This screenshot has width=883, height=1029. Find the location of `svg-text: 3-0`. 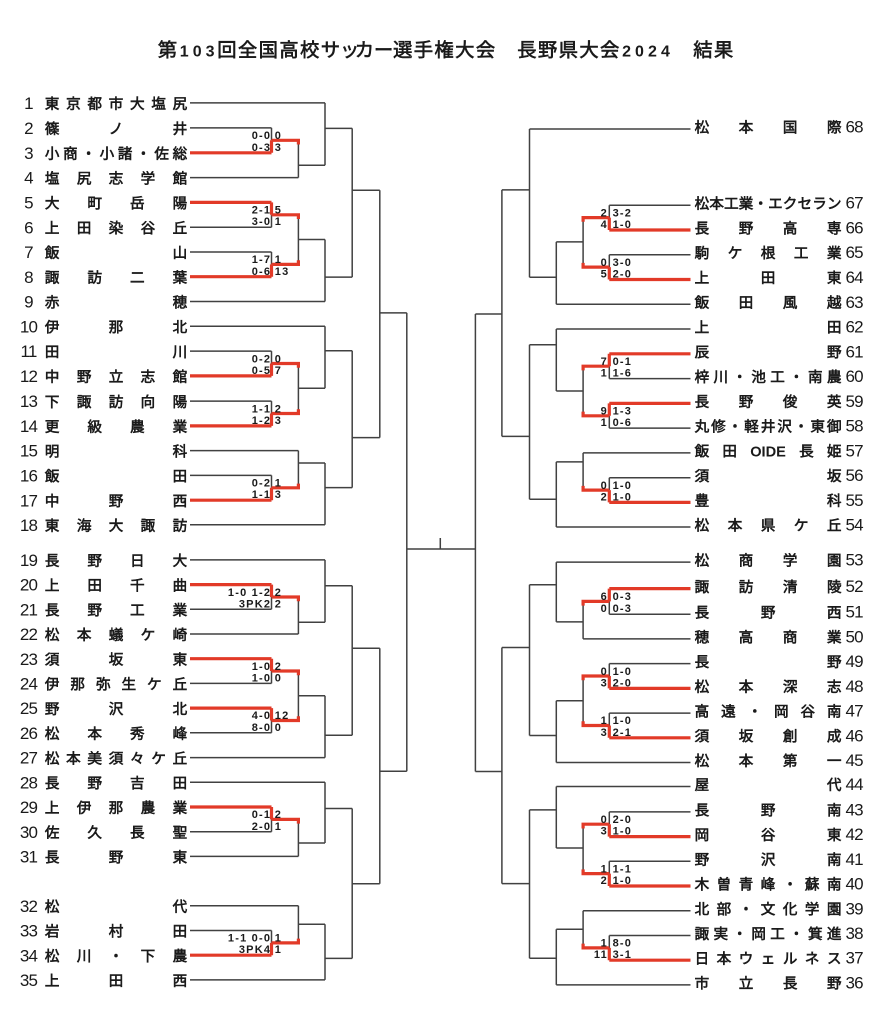

svg-text: 3-0 is located at coordinates (262, 222).